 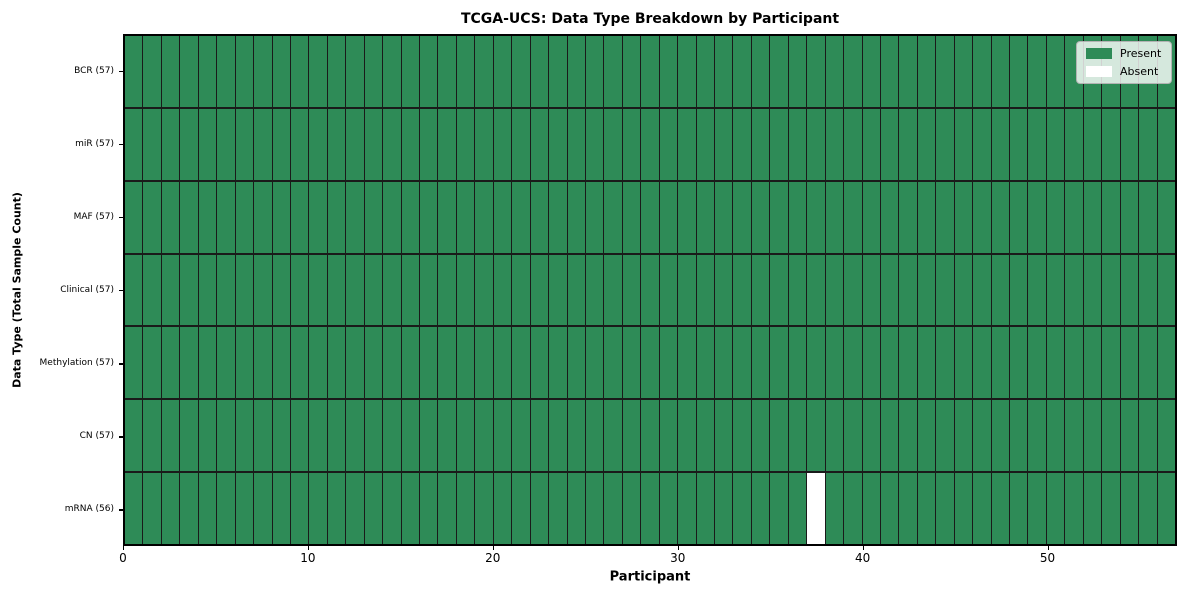 What do you see at coordinates (1139, 71) in the screenshot?
I see `legend-label-absent: Absent` at bounding box center [1139, 71].